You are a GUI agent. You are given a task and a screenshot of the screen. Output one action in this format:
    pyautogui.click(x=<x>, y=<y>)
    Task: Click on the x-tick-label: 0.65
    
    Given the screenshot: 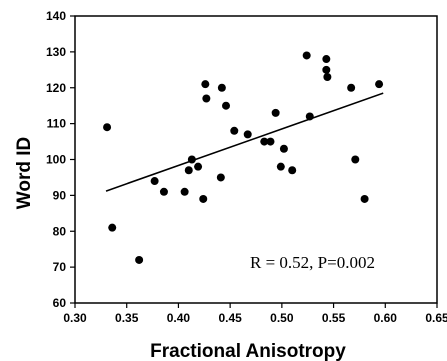 What is the action you would take?
    pyautogui.click(x=436, y=318)
    